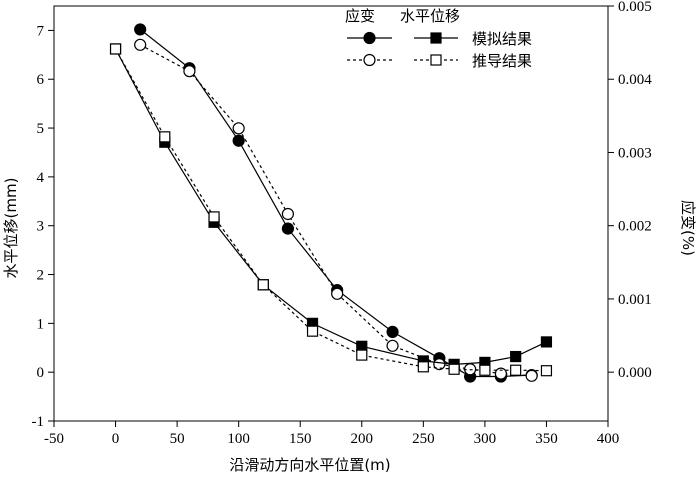 This screenshot has height=479, width=700. I want to click on right-y-tick-label: 0.005, so click(635, 7).